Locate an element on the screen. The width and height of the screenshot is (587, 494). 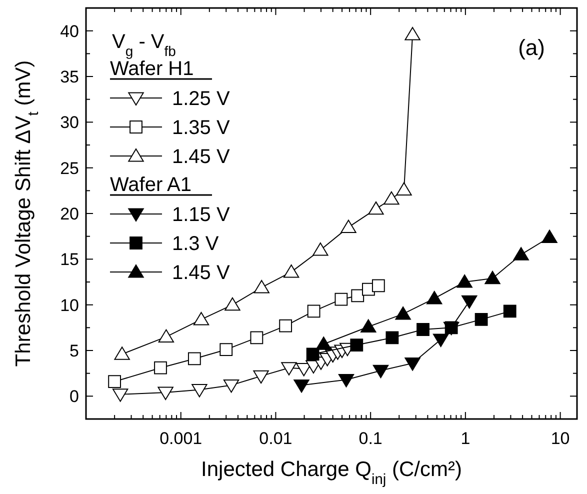
y-tick-label: 15 is located at coordinates (69, 260).